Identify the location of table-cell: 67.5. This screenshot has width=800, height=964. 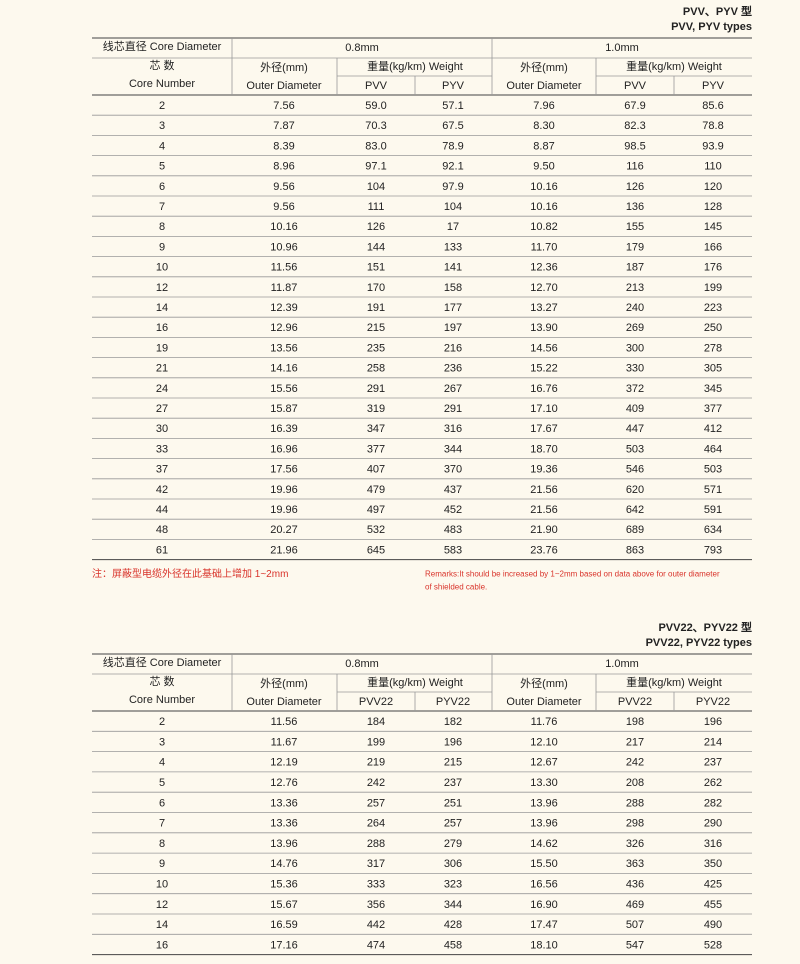
(452, 126).